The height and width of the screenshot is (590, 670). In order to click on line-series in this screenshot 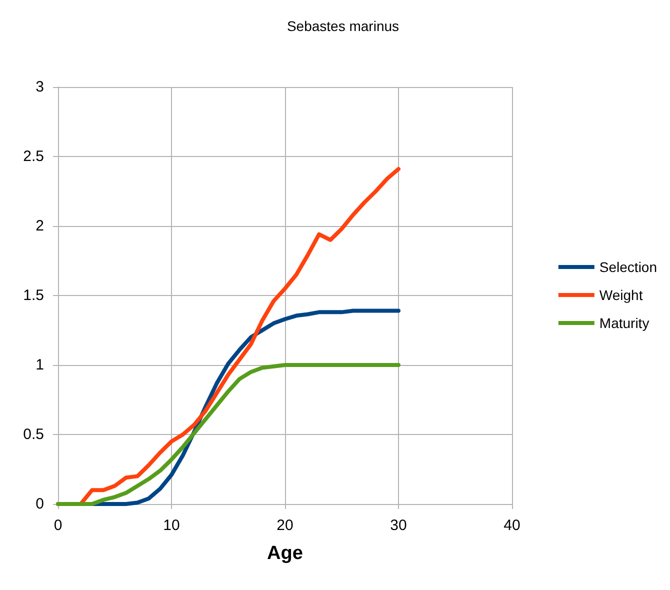, I will do `click(228, 434)`.